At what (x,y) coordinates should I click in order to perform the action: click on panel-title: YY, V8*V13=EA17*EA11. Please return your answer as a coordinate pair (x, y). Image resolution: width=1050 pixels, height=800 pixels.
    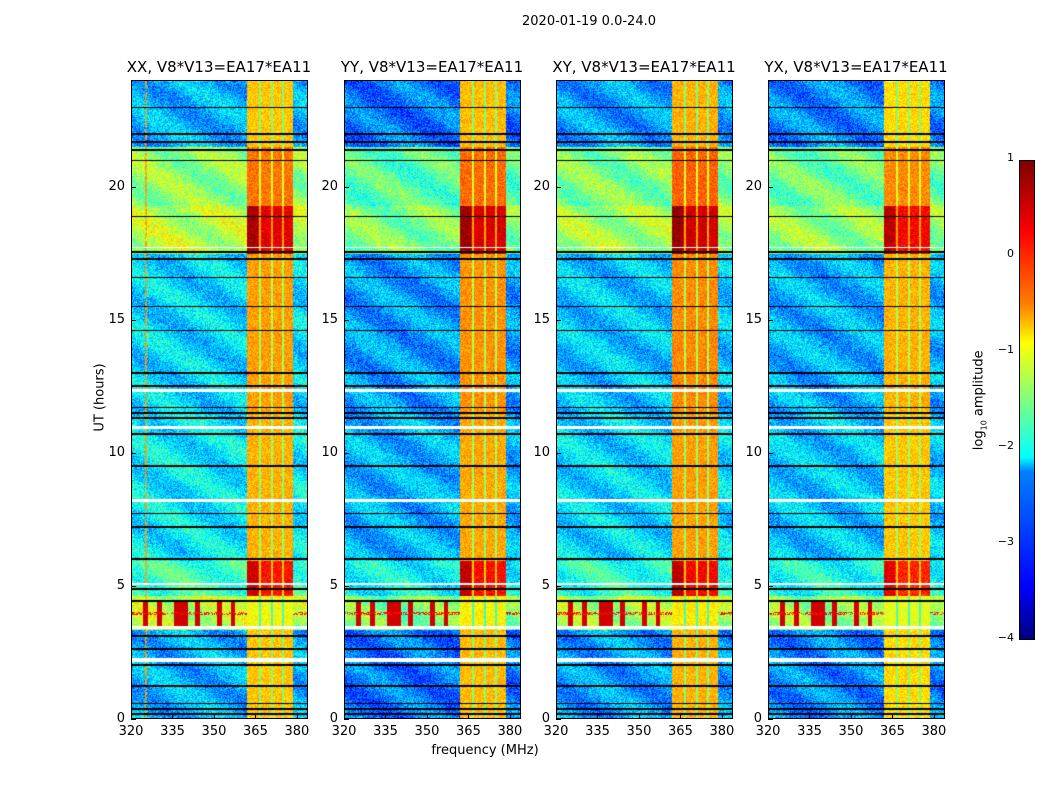
    Looking at the image, I should click on (432, 67).